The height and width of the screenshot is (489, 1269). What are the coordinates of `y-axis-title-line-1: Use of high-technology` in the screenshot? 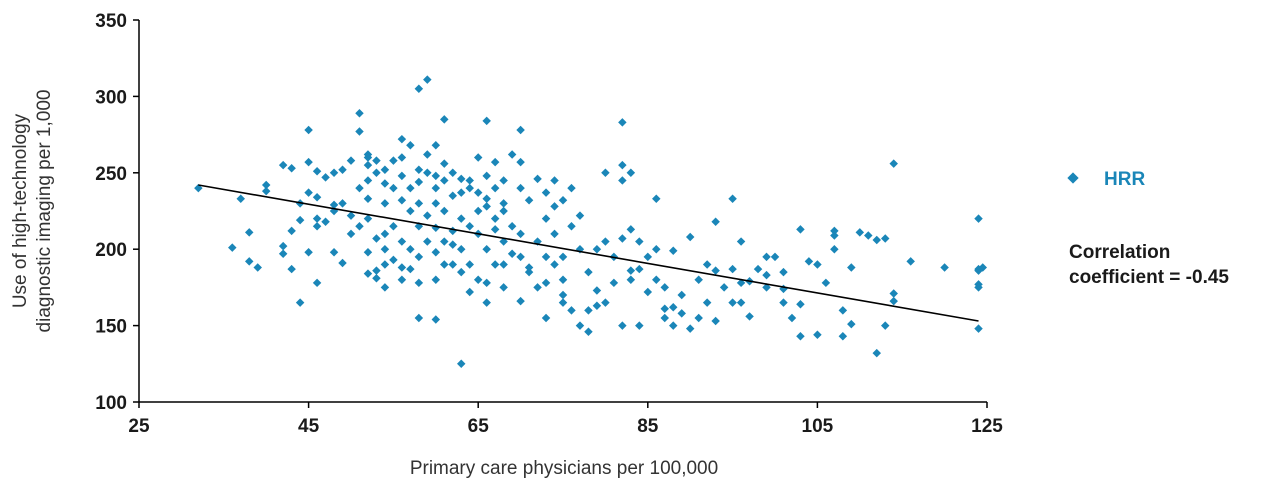 It's located at (20, 210).